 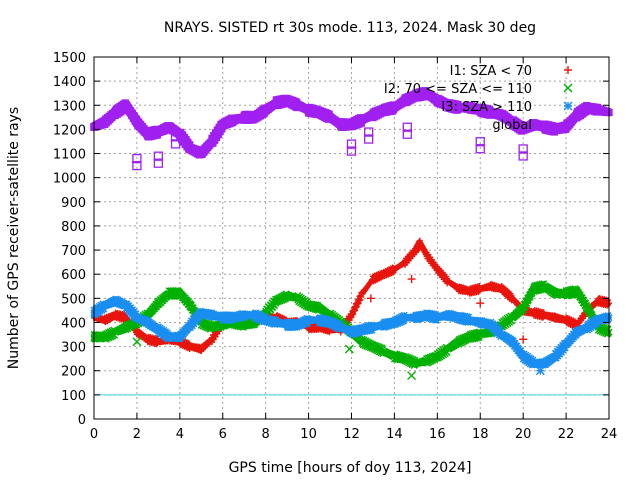 I want to click on x-tick-label: 2, so click(x=137, y=434).